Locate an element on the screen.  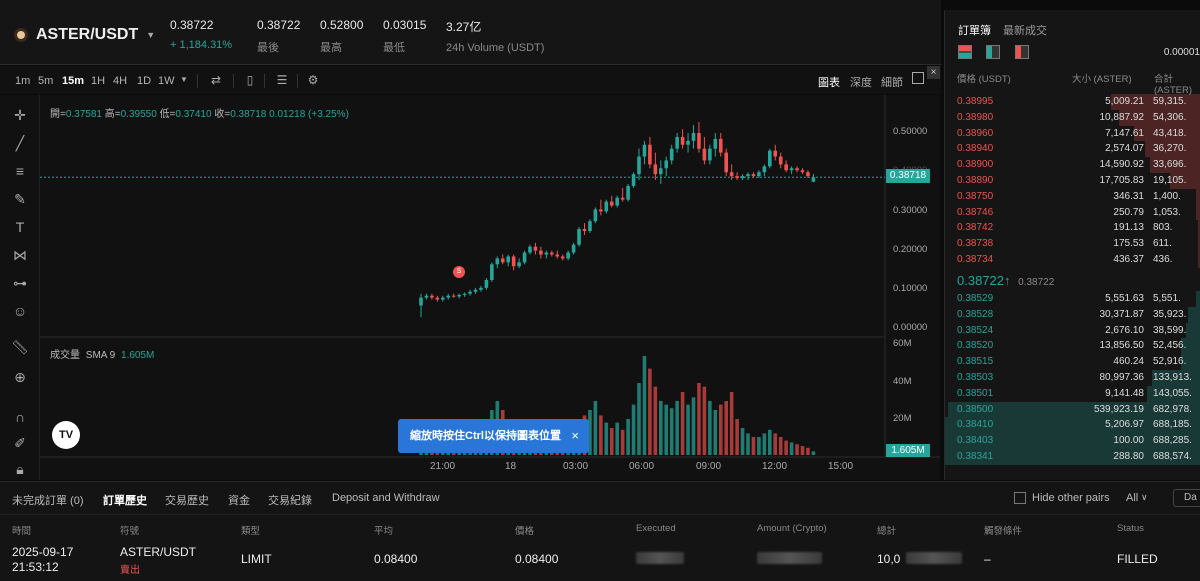
filter-select: All is located at coordinates (1132, 498).